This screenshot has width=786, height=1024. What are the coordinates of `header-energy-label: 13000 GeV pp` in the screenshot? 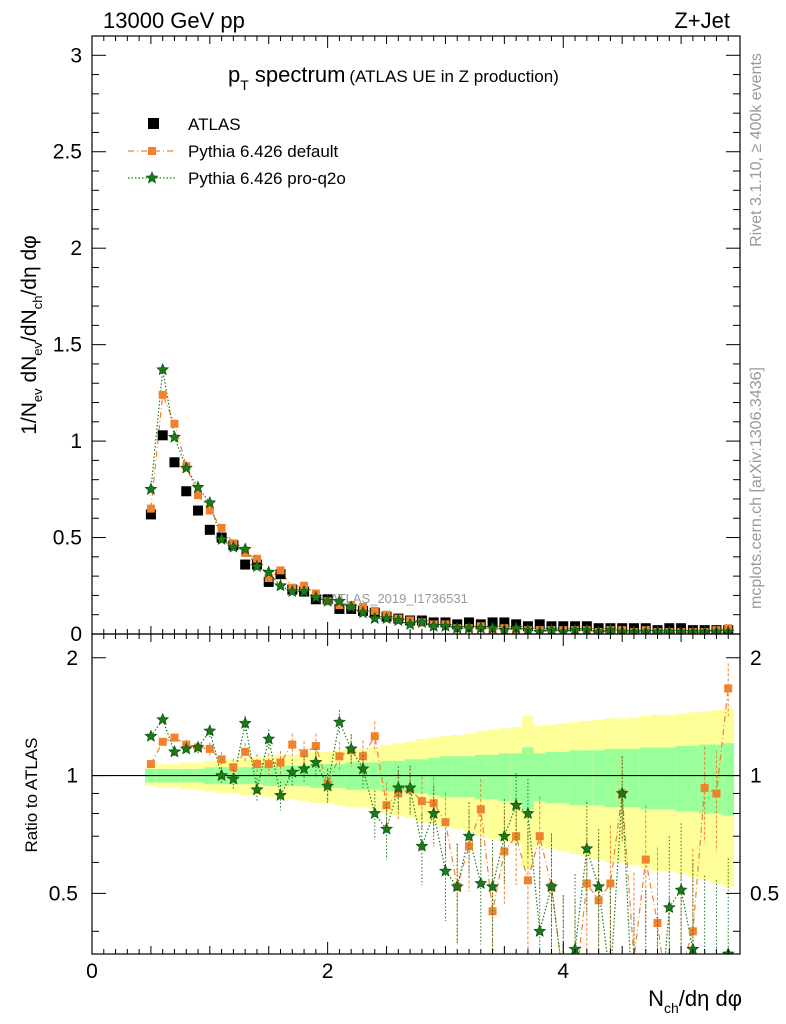 It's located at (174, 20).